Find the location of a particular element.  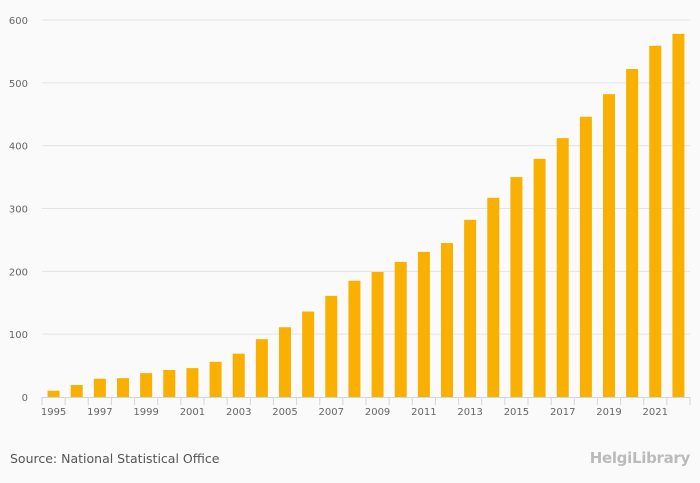

x-tick-label: 2007 is located at coordinates (331, 412).